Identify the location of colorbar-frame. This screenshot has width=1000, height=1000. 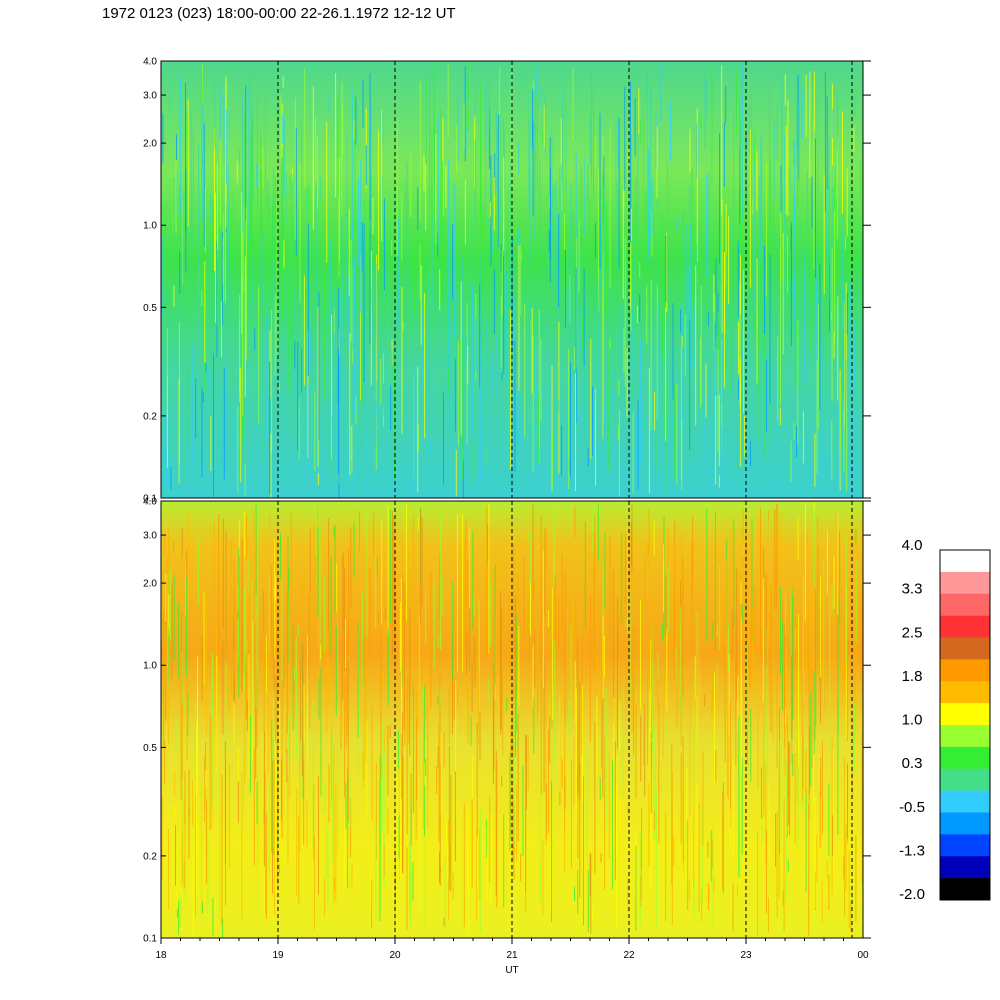
(965, 725).